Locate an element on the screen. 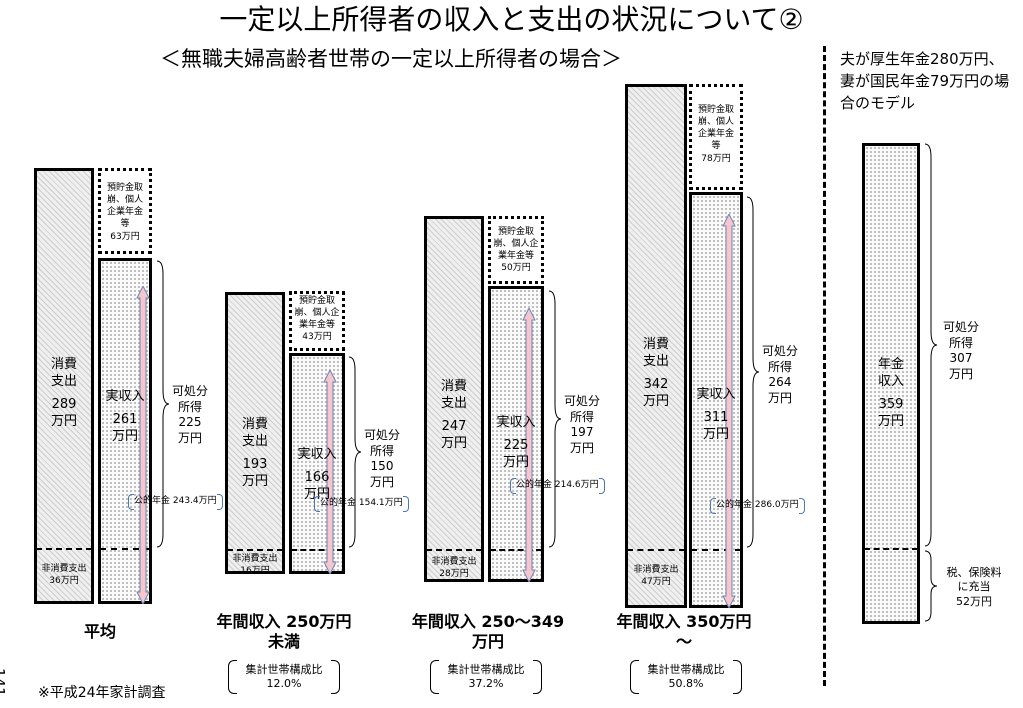  consumption-label: 消費 支出 342 万円 is located at coordinates (656, 373).